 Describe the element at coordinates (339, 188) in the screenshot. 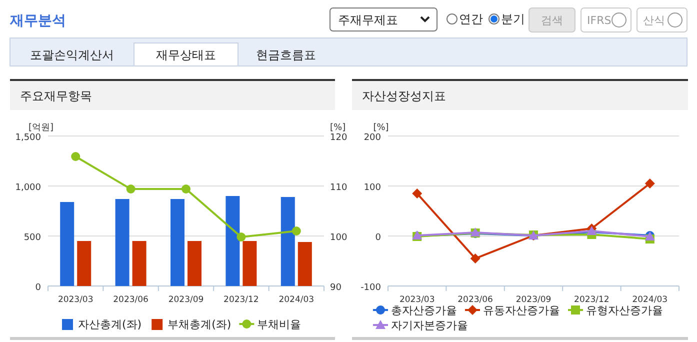

I see `y2-tick-label: 110` at that location.